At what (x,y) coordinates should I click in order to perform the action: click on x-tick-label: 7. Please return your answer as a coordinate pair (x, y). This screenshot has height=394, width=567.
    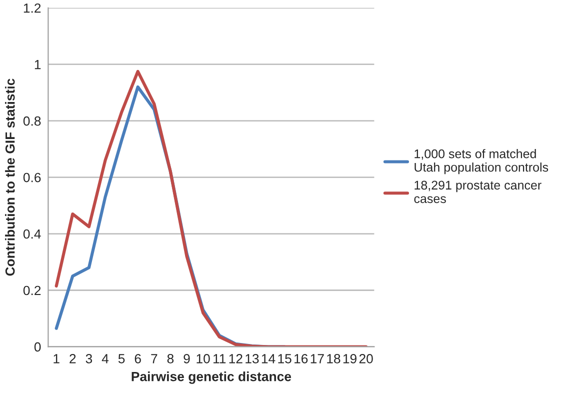
    Looking at the image, I should click on (154, 359).